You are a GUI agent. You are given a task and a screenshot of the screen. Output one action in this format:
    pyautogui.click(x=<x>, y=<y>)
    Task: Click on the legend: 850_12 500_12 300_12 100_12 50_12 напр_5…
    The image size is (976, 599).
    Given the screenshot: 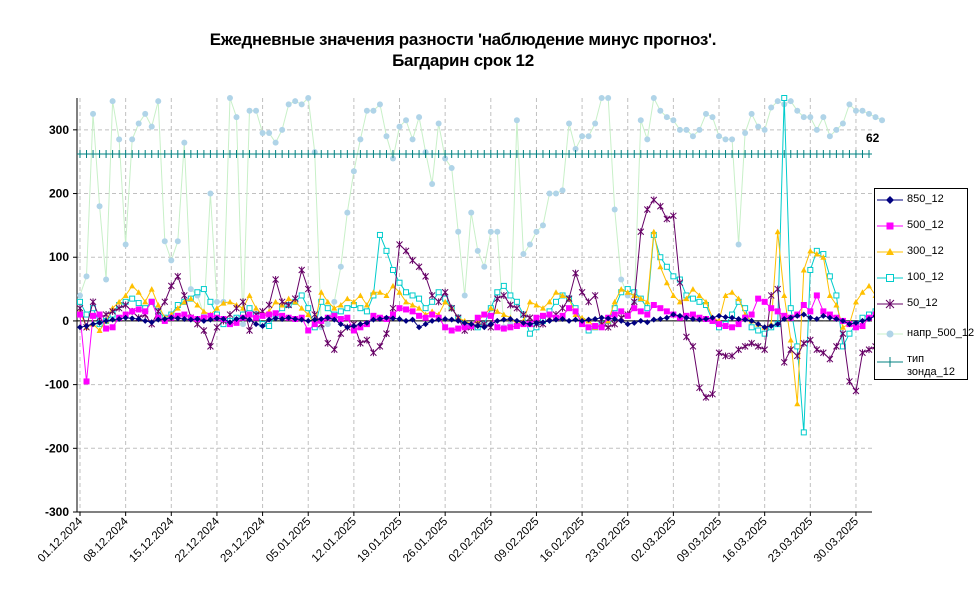 What is the action you would take?
    pyautogui.click(x=924, y=284)
    